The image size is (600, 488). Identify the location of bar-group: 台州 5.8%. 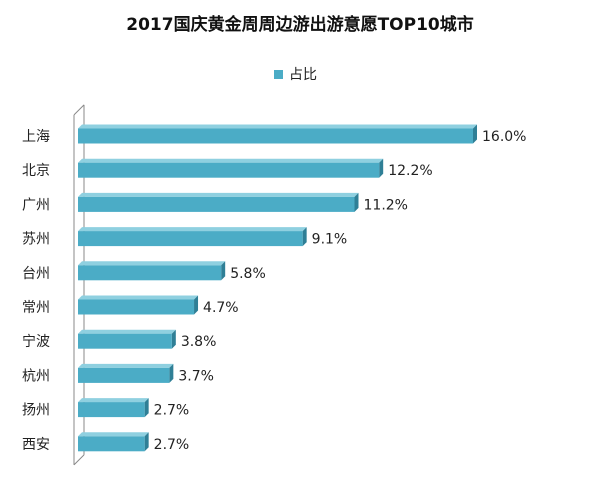
(144, 271).